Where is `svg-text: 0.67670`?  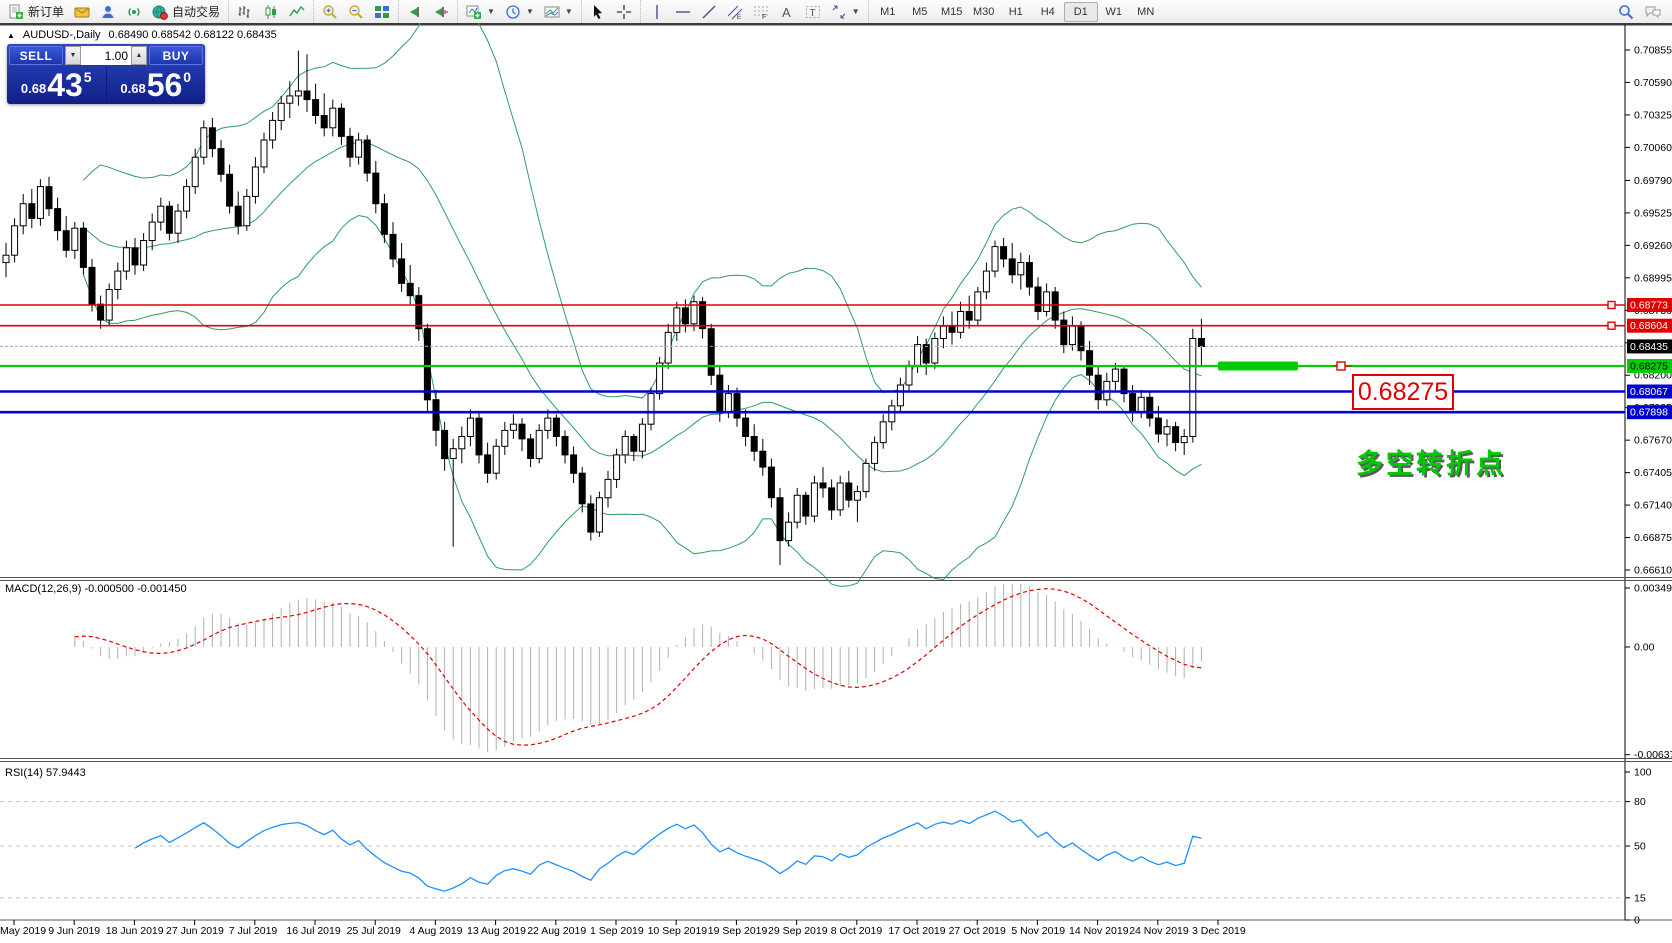
svg-text: 0.67670 is located at coordinates (1653, 441).